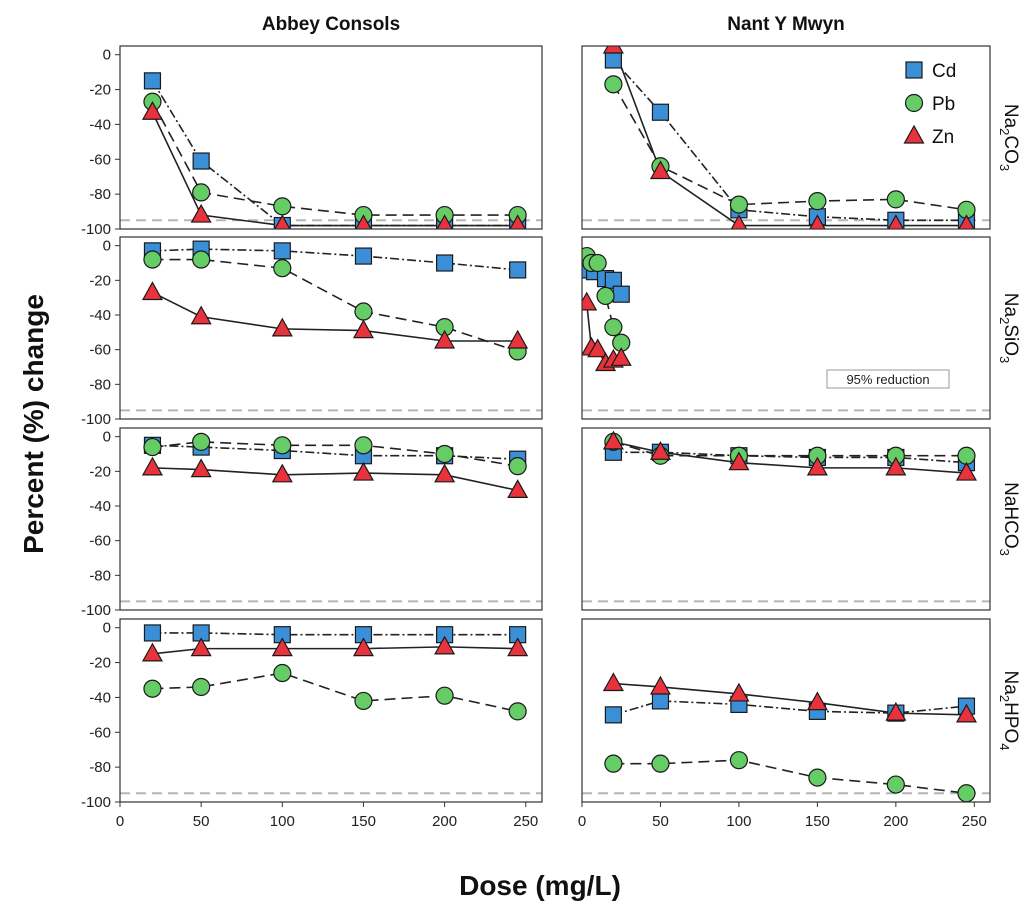  What do you see at coordinates (1009, 137) in the screenshot?
I see `row-label-na2co3: Na2CO3` at bounding box center [1009, 137].